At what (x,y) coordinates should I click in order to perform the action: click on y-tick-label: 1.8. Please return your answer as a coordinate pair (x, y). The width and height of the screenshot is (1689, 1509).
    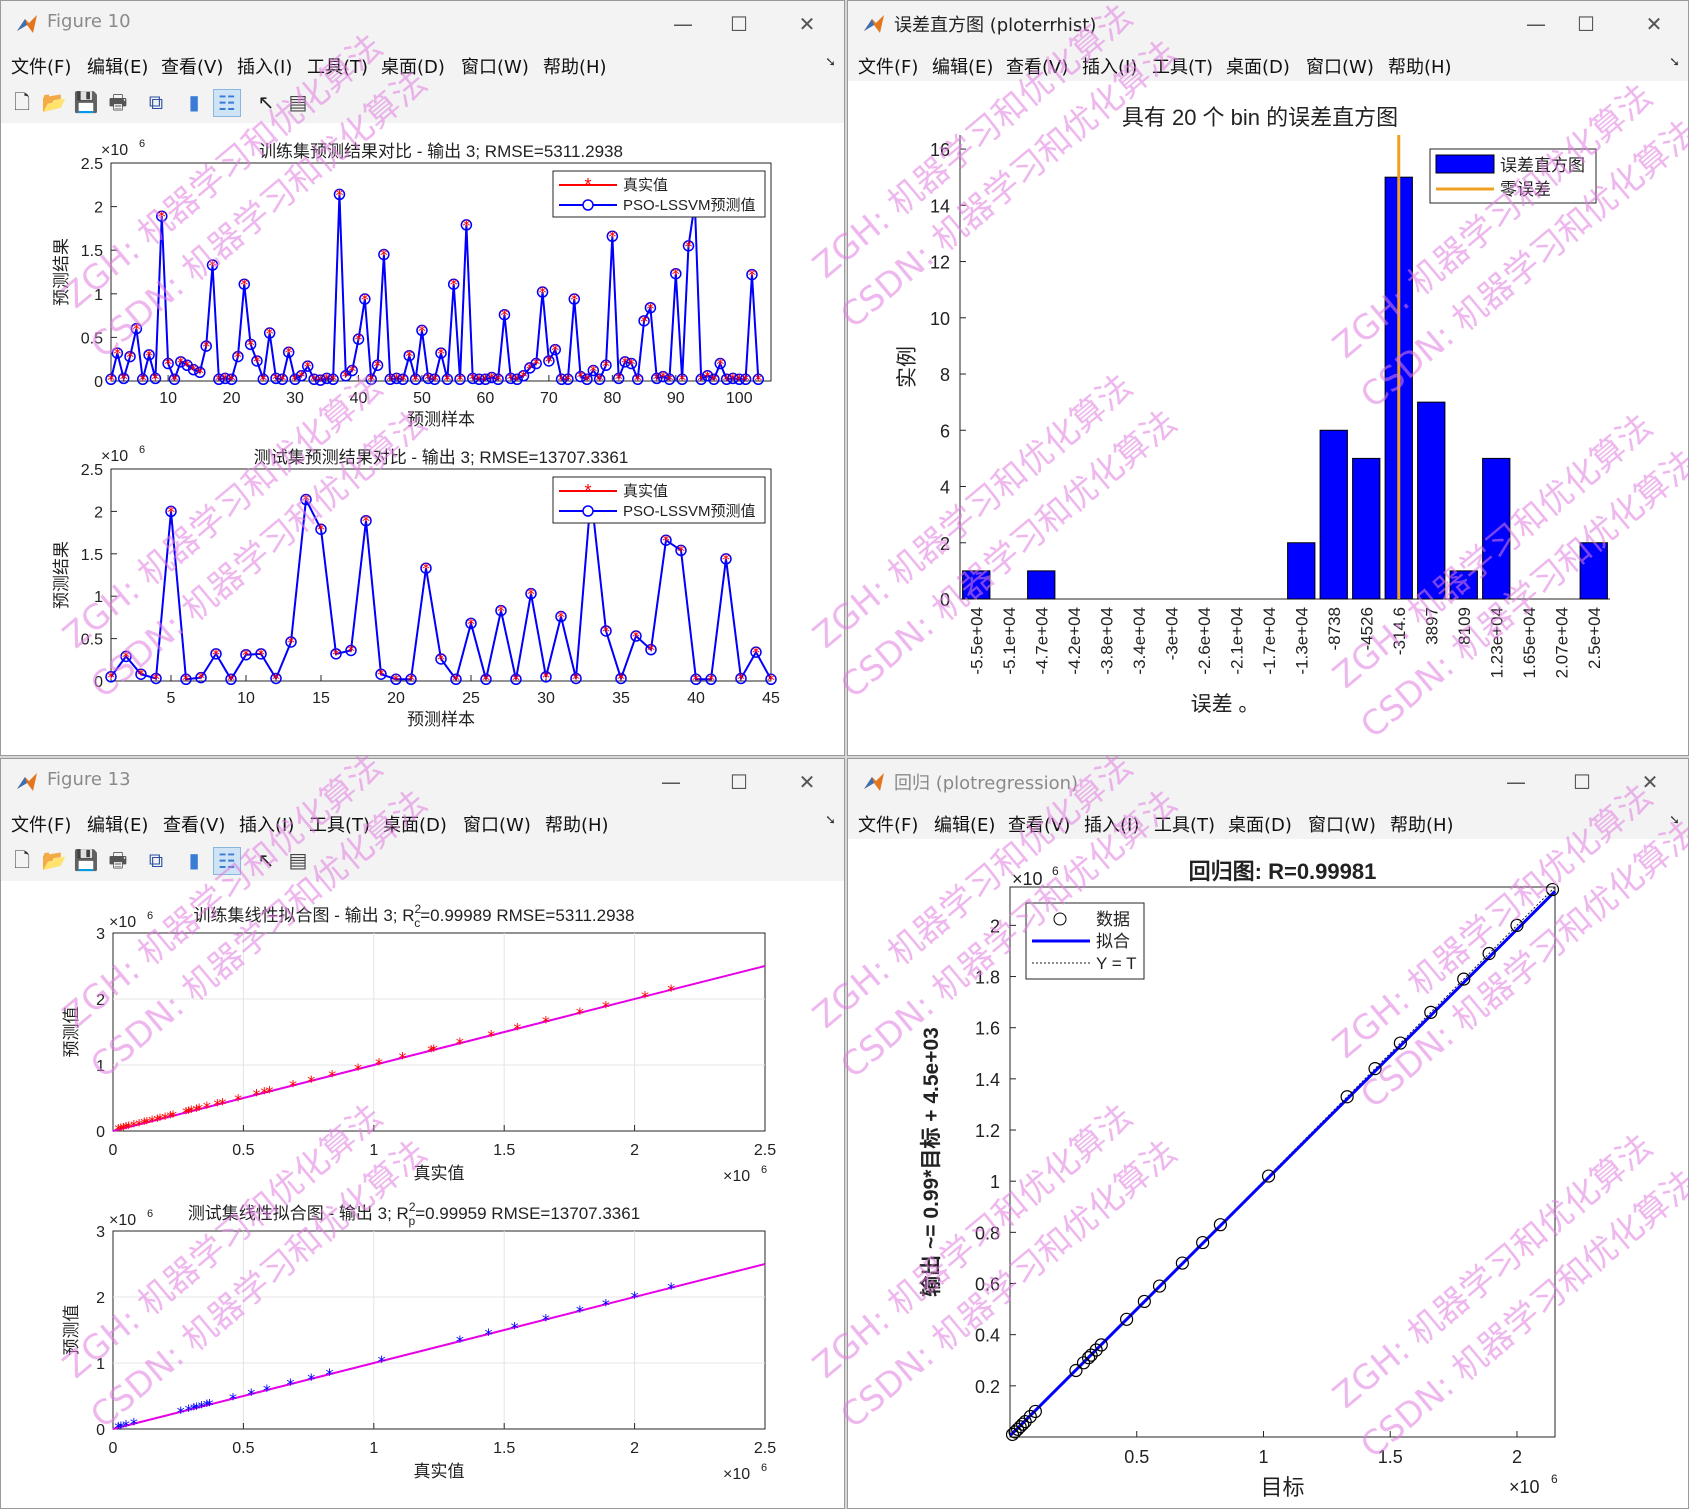
    Looking at the image, I should click on (987, 978).